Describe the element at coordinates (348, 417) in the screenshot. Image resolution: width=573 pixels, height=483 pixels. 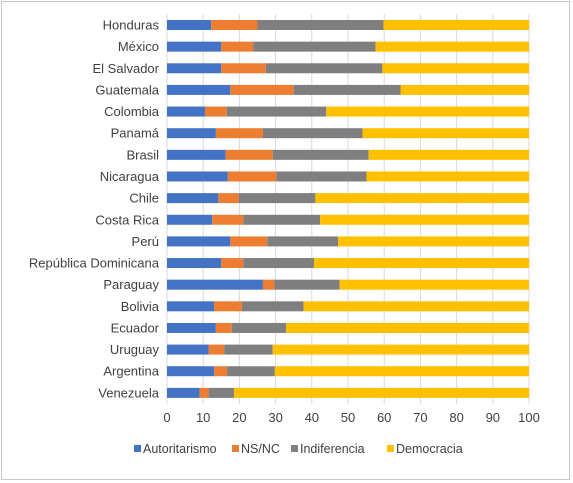
I see `x-tick-label: 50` at that location.